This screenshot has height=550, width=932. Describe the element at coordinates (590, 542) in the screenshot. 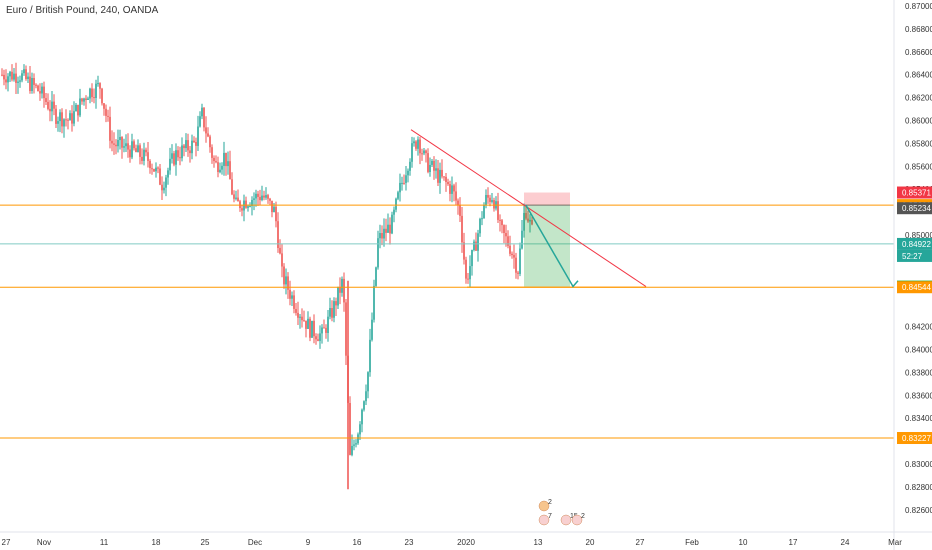

I see `x-tick-label: 20` at that location.